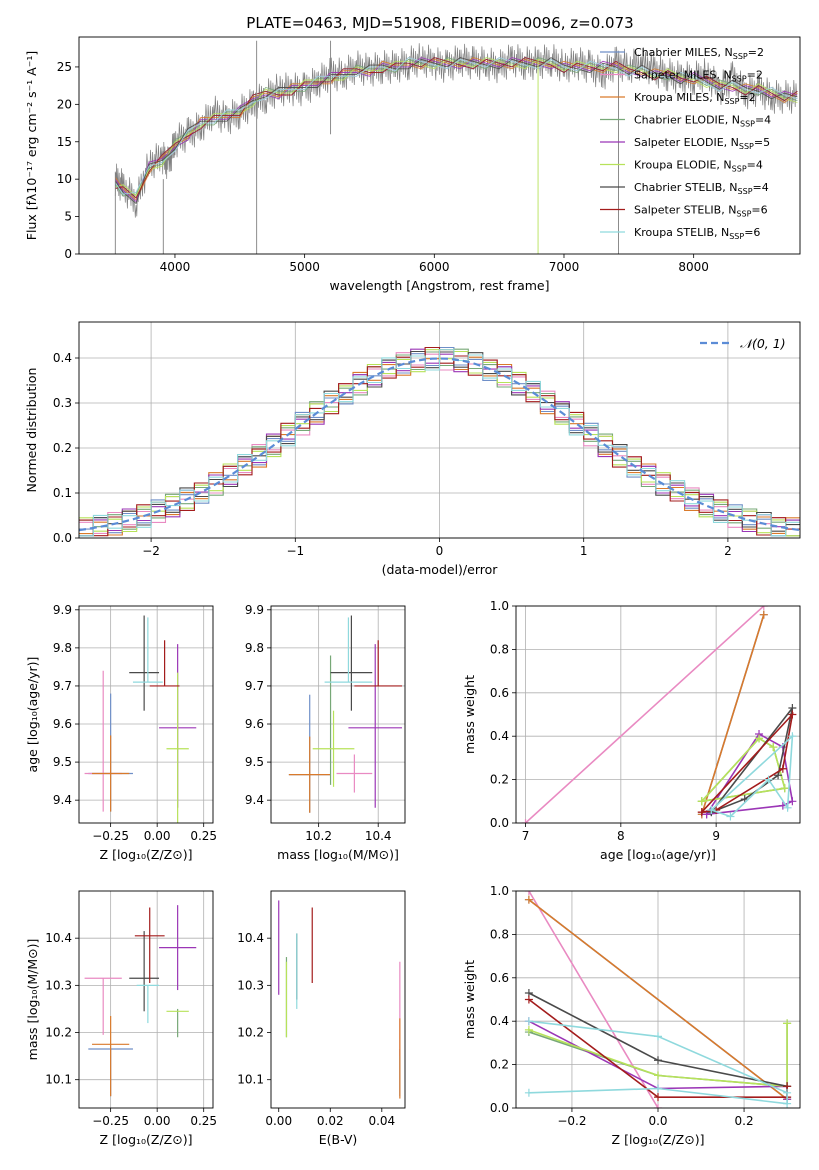 This screenshot has height=1170, width=819. What do you see at coordinates (744, 1121) in the screenshot?
I see `x-tick-label: 0.2` at bounding box center [744, 1121].